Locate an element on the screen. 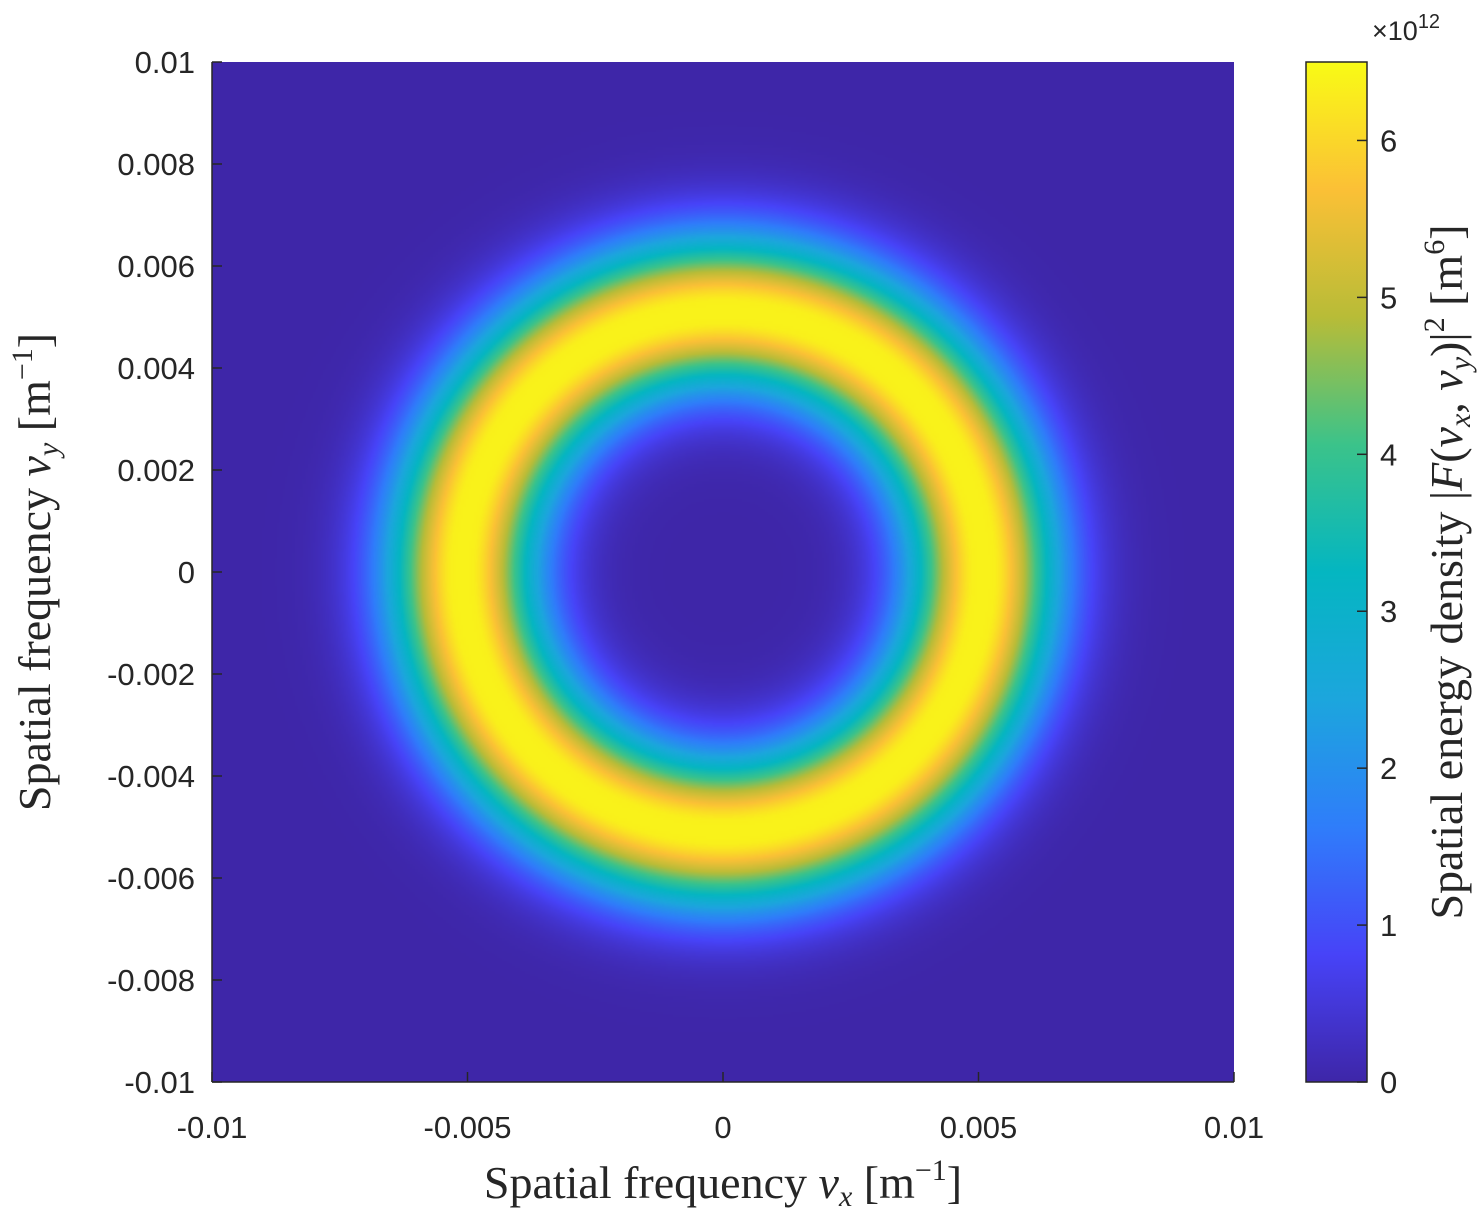 The width and height of the screenshot is (1482, 1213). x-tick-label: 0.01 is located at coordinates (1234, 1127).